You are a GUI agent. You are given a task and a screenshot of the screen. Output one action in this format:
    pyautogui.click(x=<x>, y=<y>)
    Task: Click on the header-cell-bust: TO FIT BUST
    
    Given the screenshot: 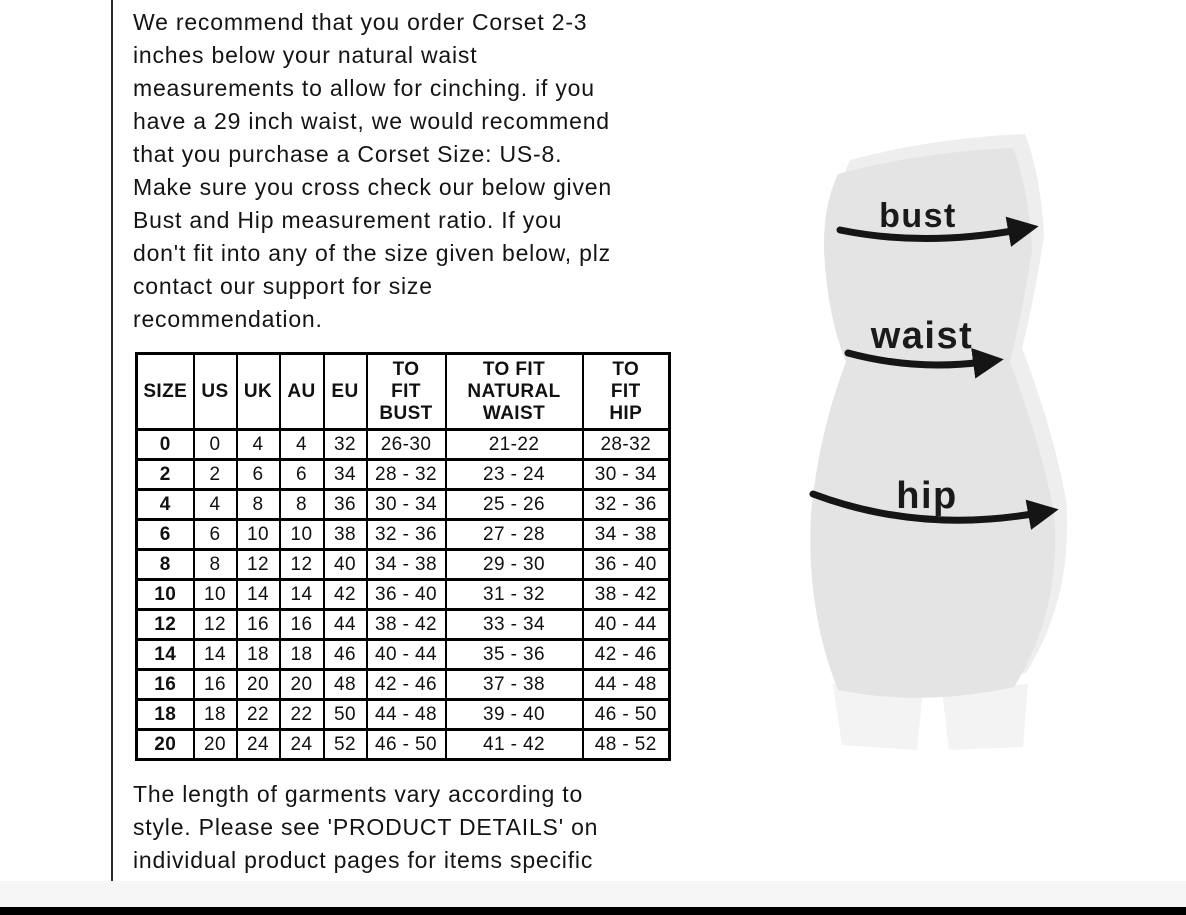 What is the action you would take?
    pyautogui.click(x=406, y=391)
    